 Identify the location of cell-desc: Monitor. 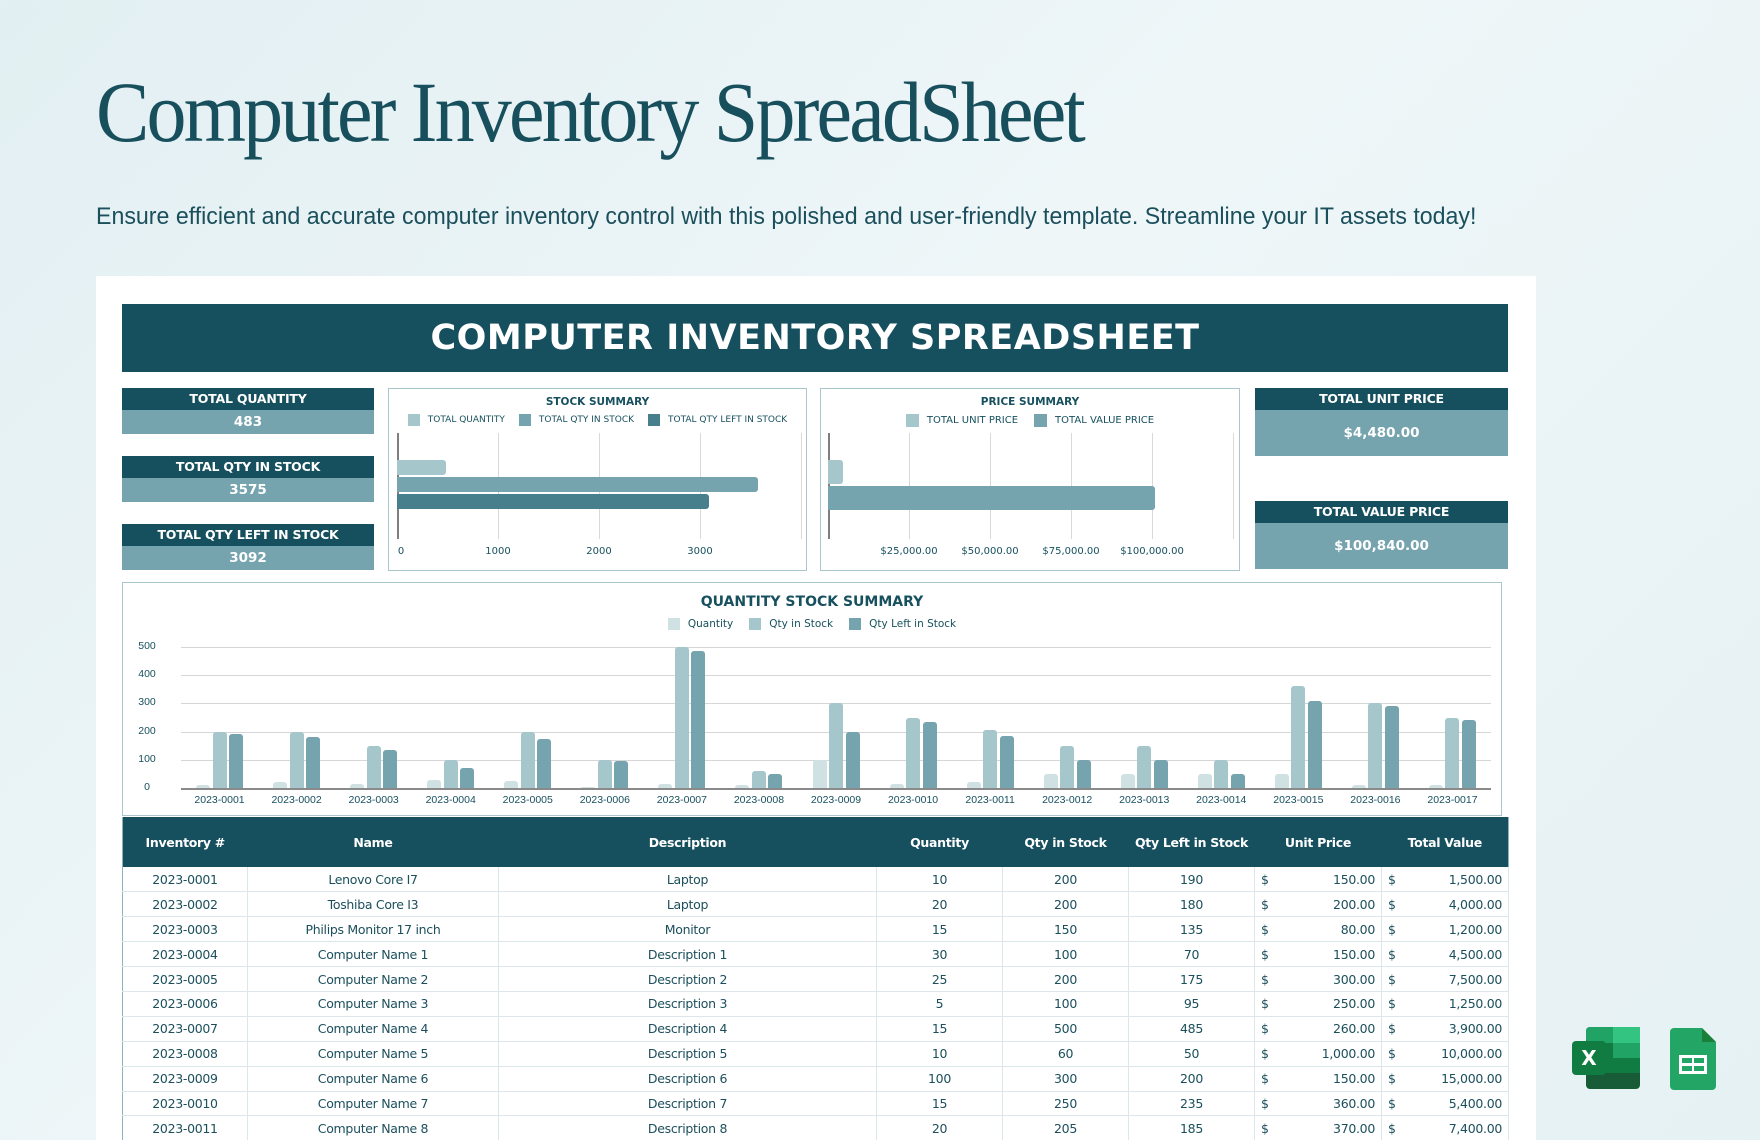
(687, 929).